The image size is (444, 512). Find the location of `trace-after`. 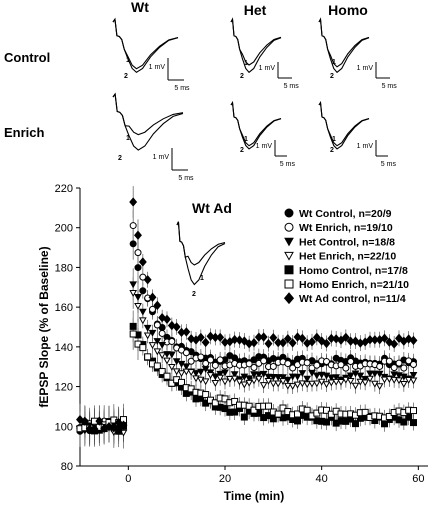

trace-after is located at coordinates (256, 45).